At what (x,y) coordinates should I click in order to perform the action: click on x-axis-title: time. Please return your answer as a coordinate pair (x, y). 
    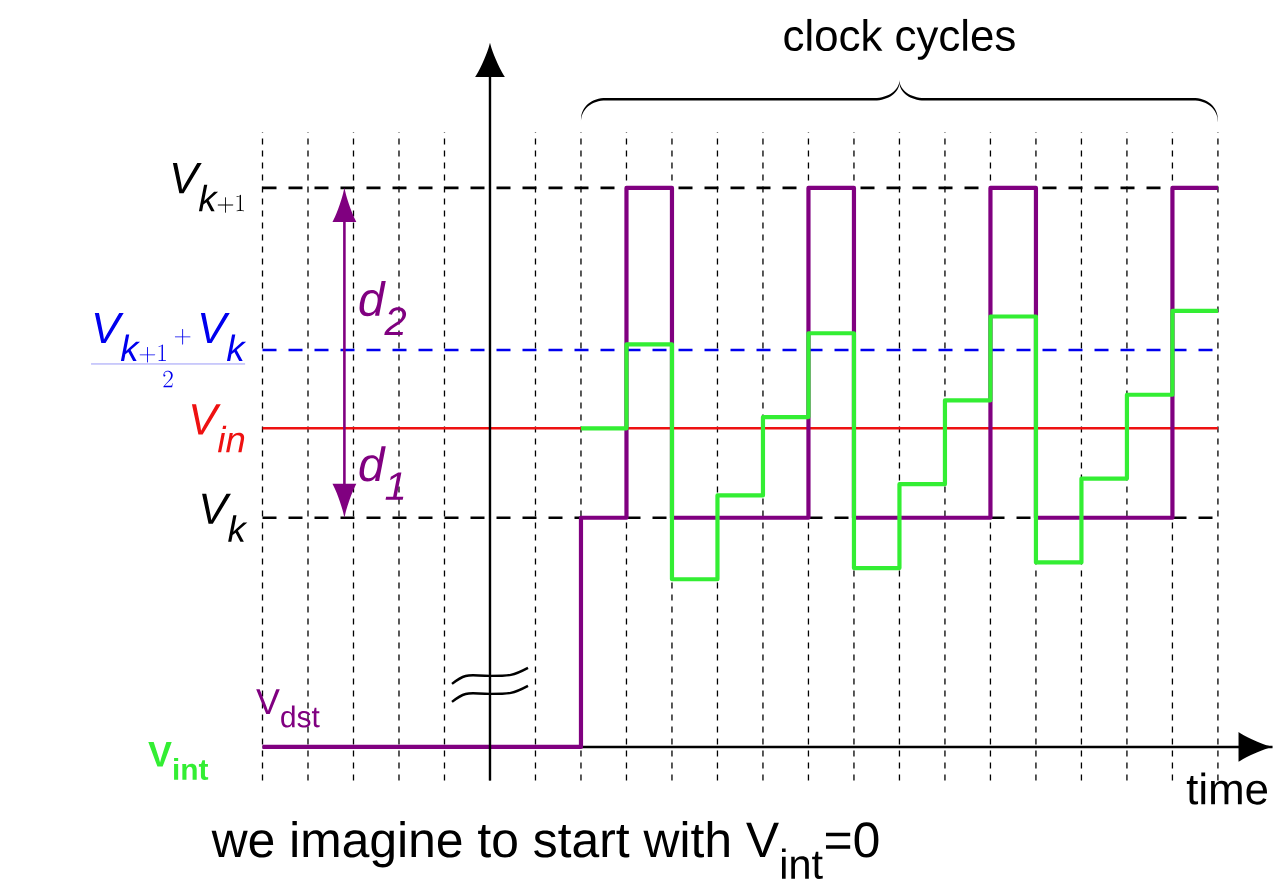
    Looking at the image, I should click on (1227, 788).